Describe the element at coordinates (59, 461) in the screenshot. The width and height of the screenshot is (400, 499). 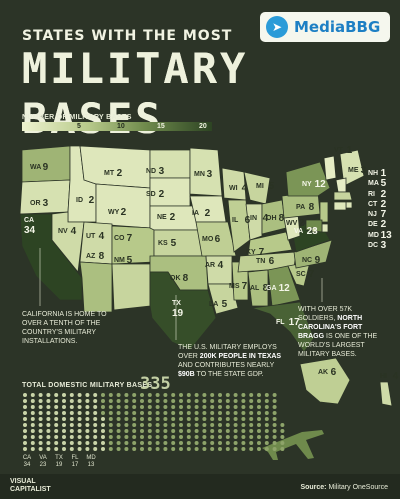
I see `dot-label: TX 19` at that location.